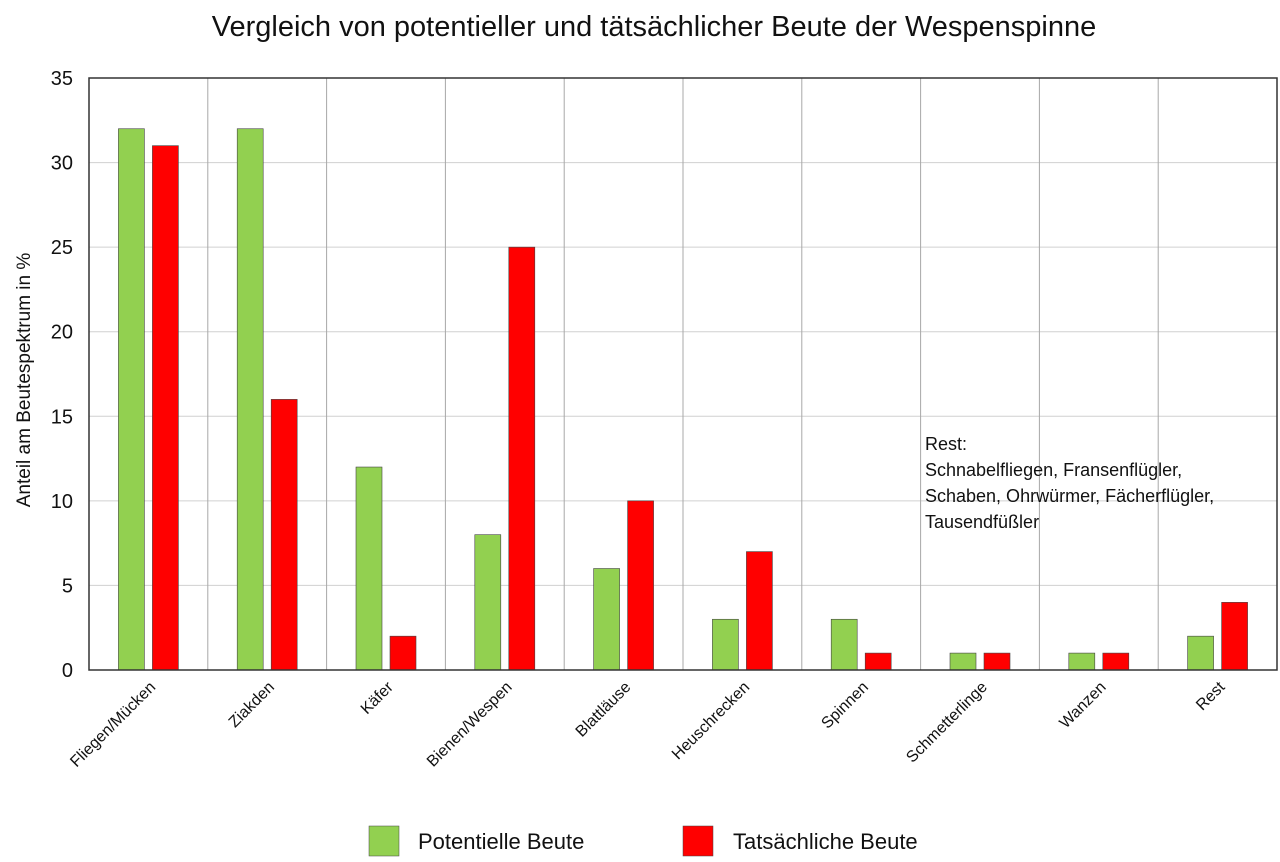  Describe the element at coordinates (113, 725) in the screenshot. I see `x-tick-label-fliegen-muecken: Fliegen/Mücken` at that location.